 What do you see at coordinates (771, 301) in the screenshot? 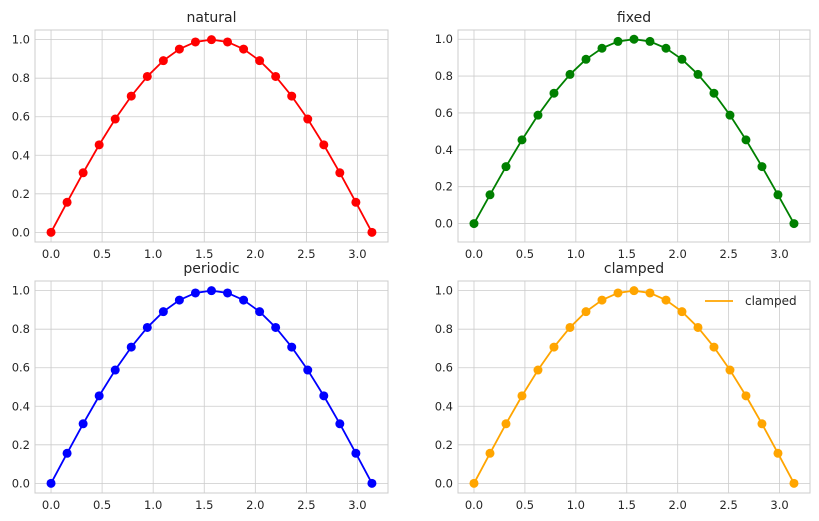
I see `legend-label: clamped` at bounding box center [771, 301].